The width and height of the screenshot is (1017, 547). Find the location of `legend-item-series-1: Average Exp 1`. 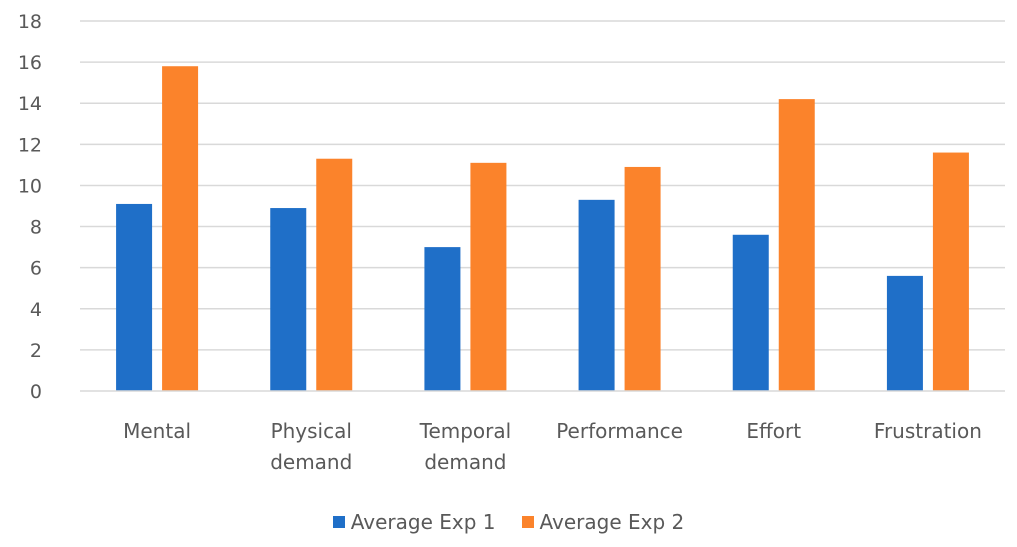

legend-item-series-1: Average Exp 1 is located at coordinates (414, 522).